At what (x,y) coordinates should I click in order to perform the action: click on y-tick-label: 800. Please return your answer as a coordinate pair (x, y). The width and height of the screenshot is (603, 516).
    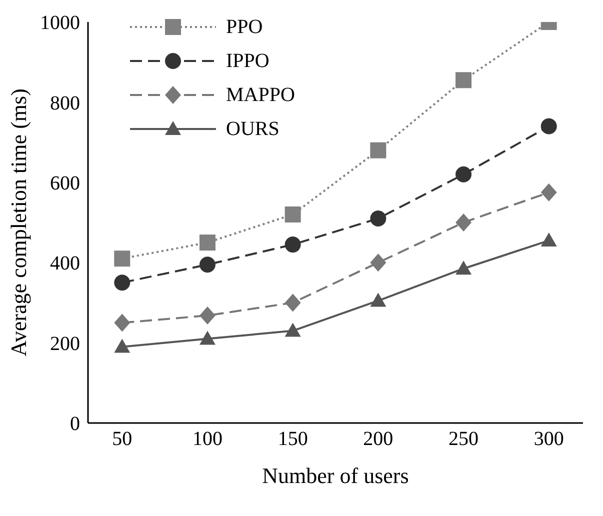
    Looking at the image, I should click on (65, 103).